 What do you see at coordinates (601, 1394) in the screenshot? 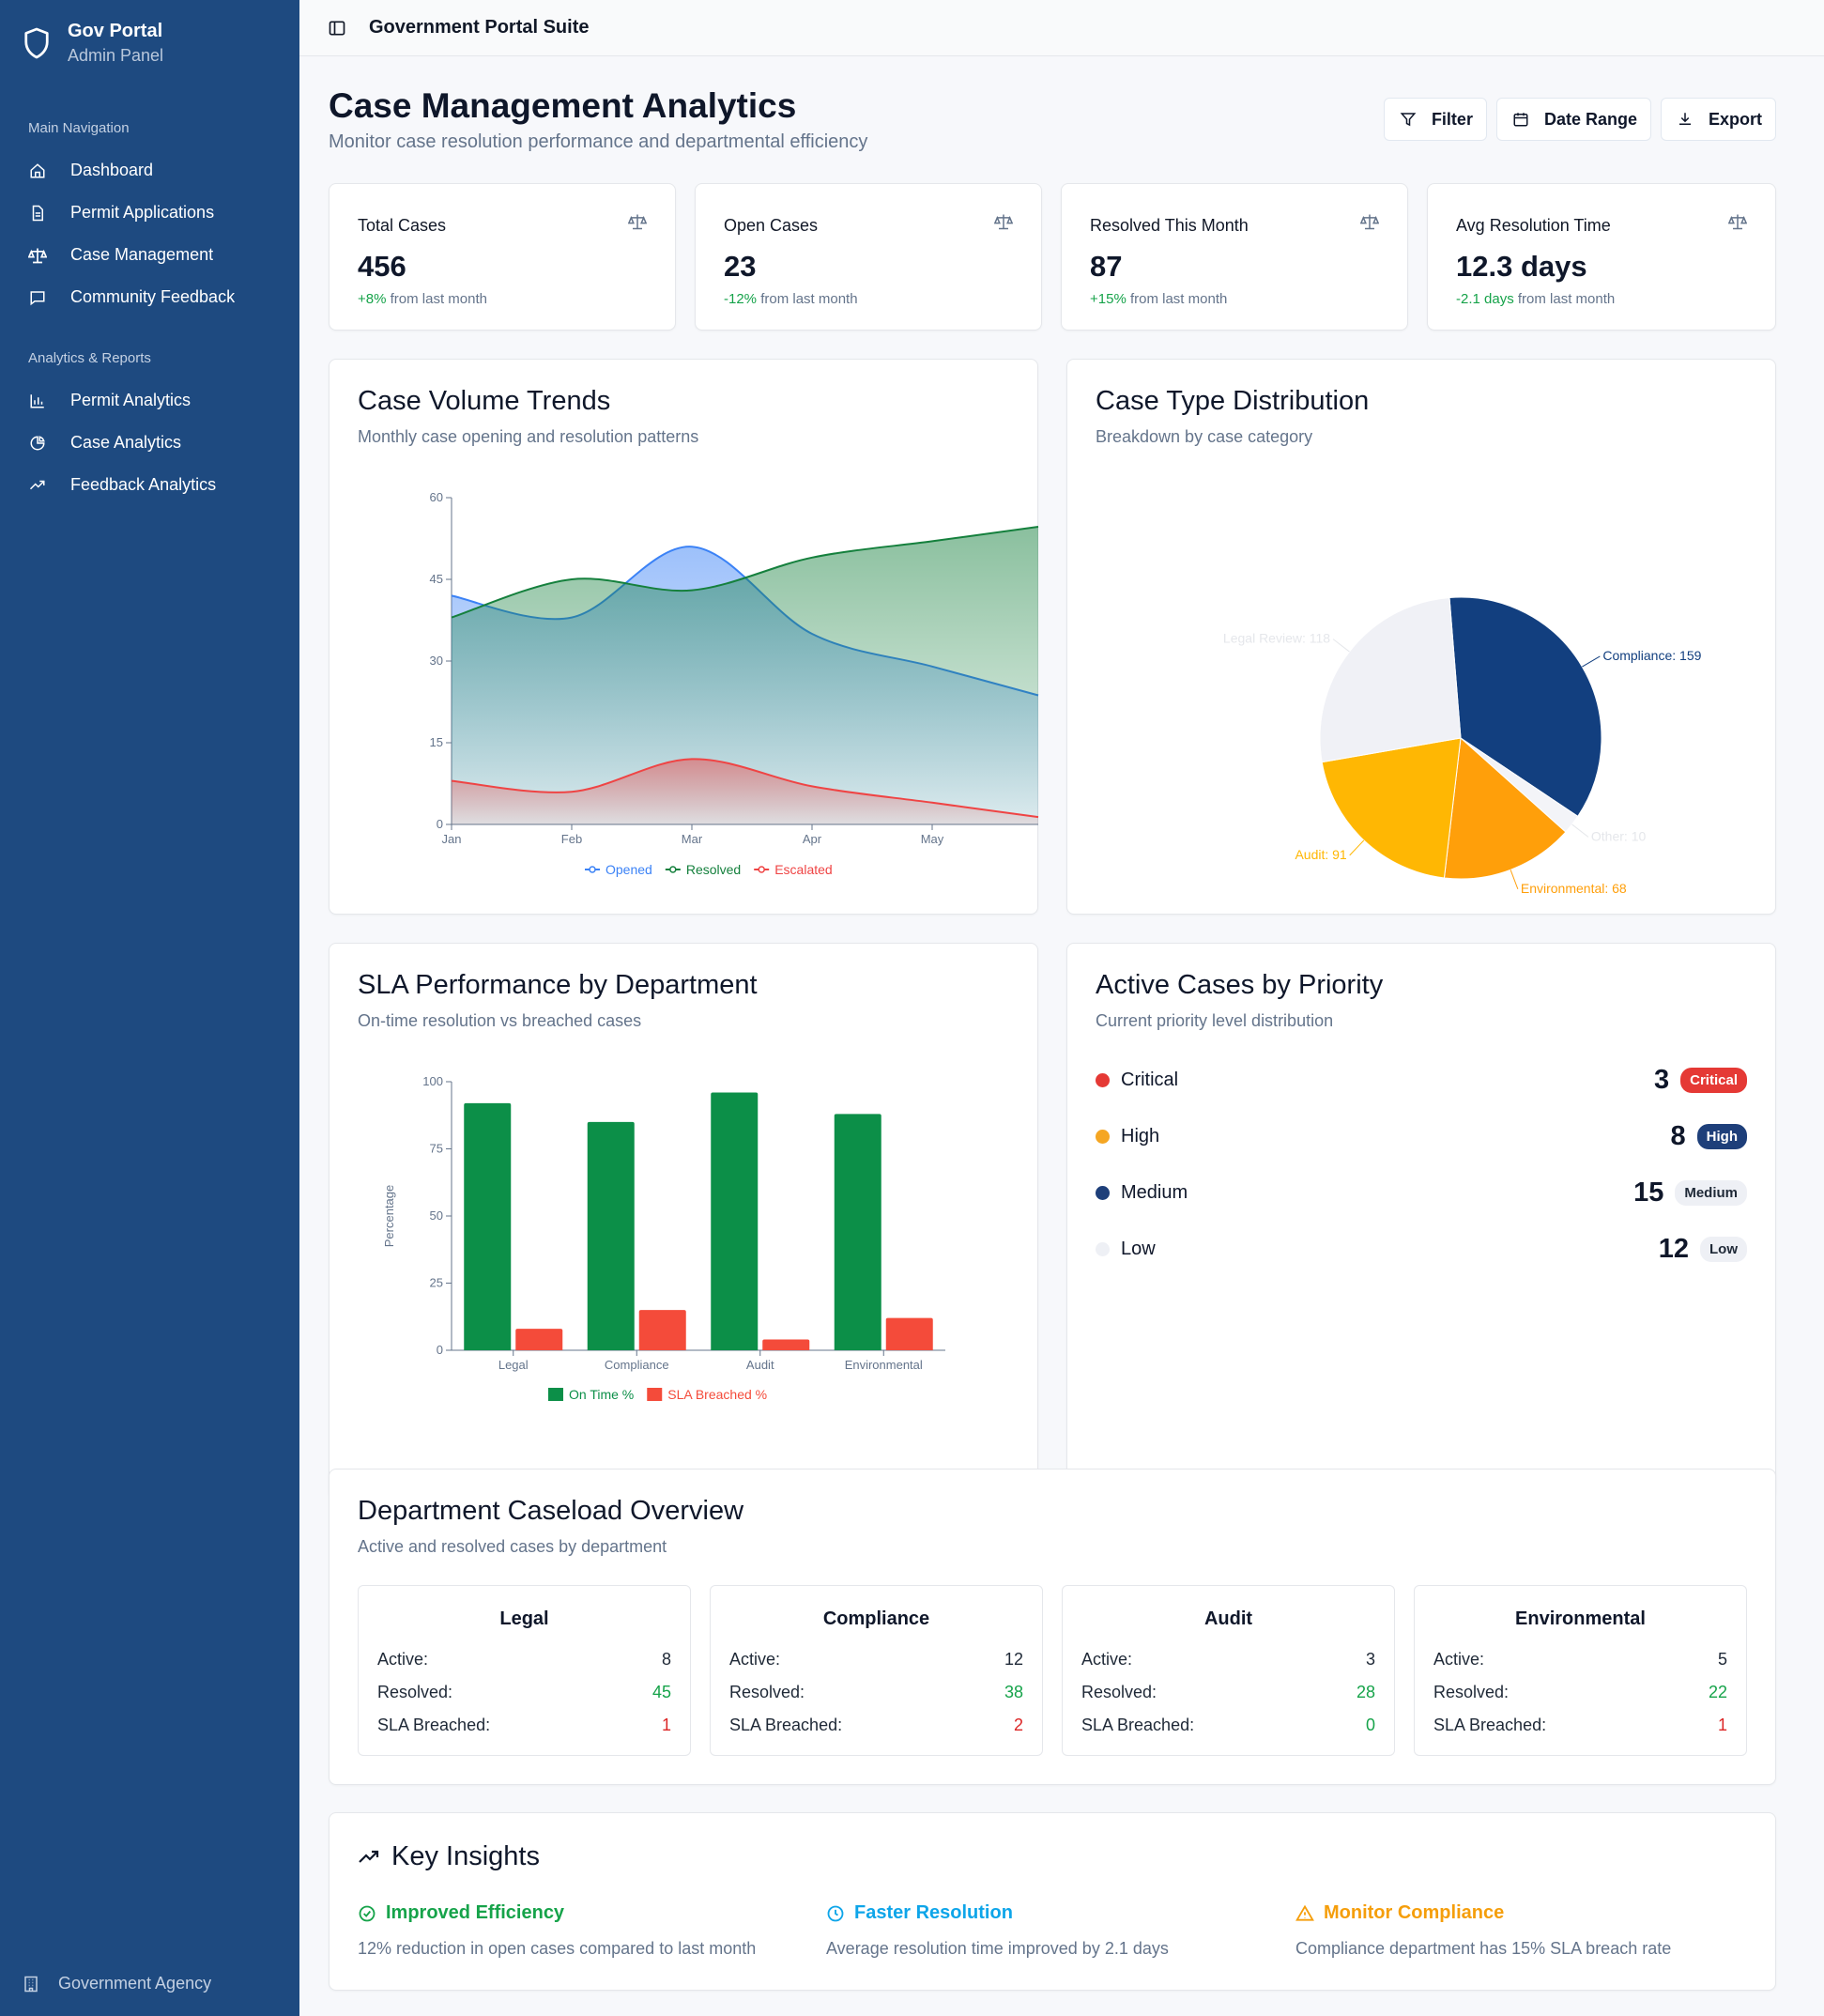
I see `legend-label: On Time %` at bounding box center [601, 1394].